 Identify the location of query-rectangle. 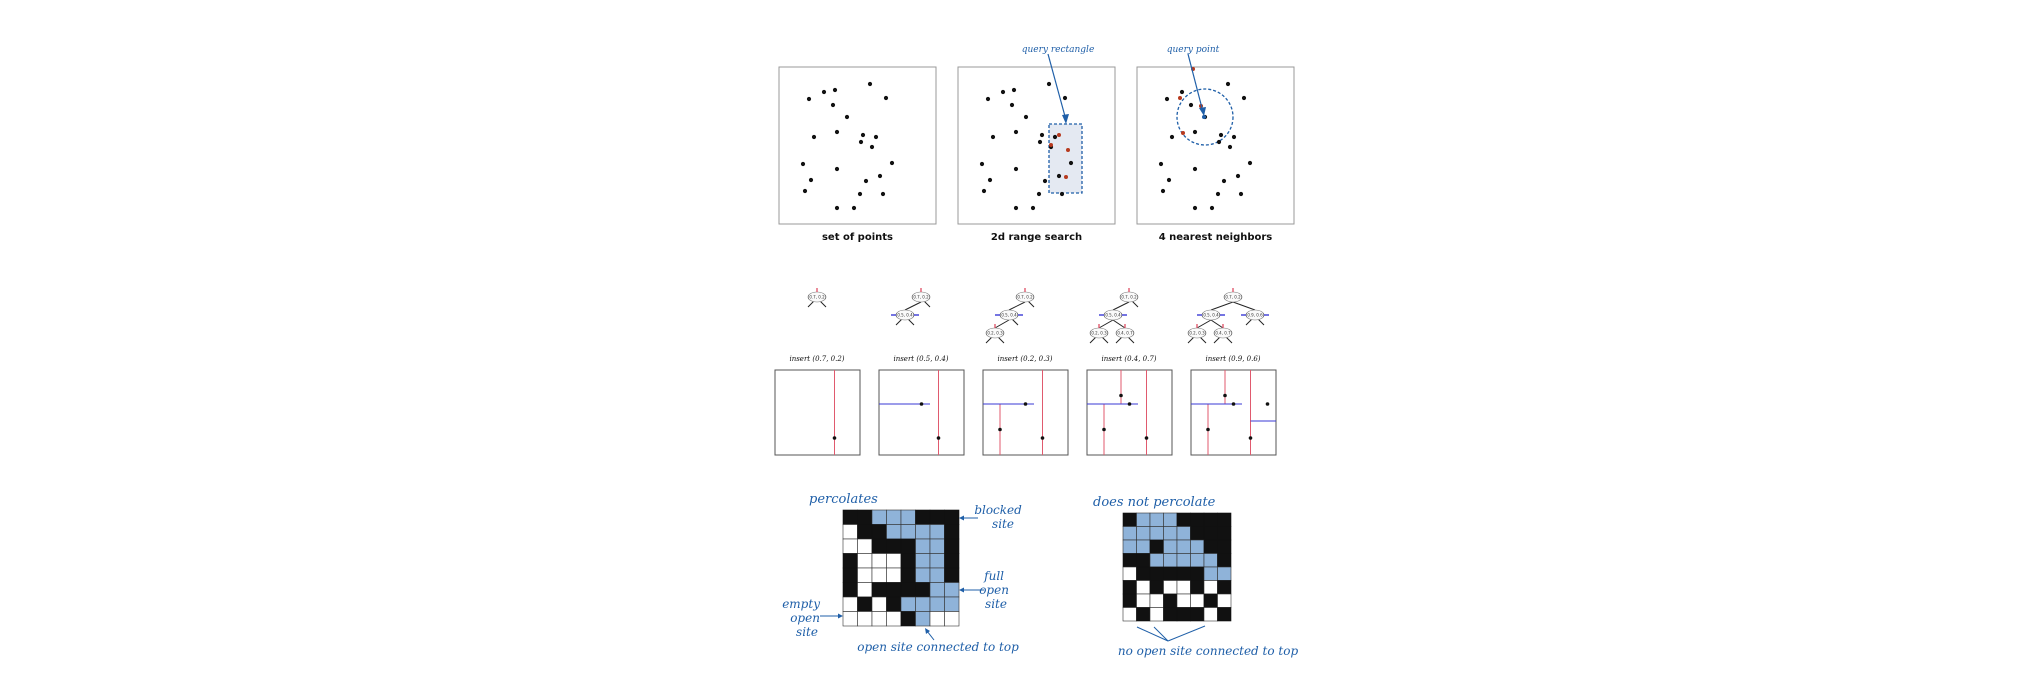
(1065, 158).